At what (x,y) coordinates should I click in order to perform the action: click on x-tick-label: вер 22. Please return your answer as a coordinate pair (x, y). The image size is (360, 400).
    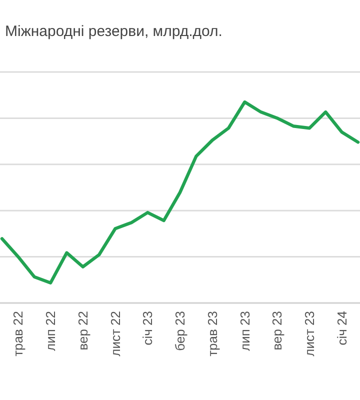
    Looking at the image, I should click on (82, 330).